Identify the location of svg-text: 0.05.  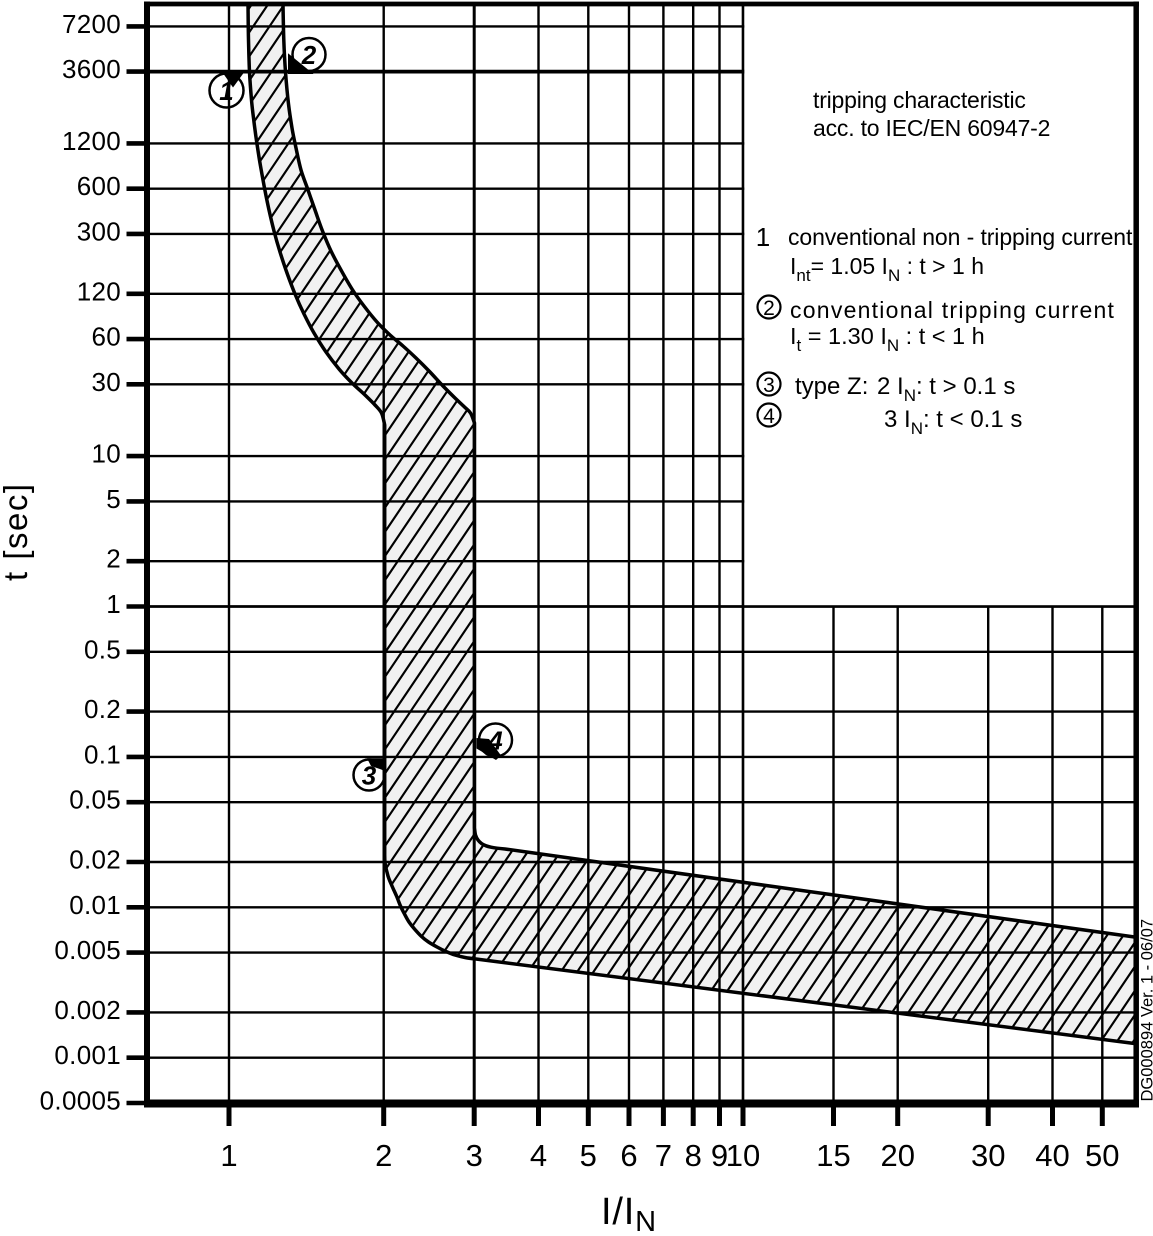
(95, 800).